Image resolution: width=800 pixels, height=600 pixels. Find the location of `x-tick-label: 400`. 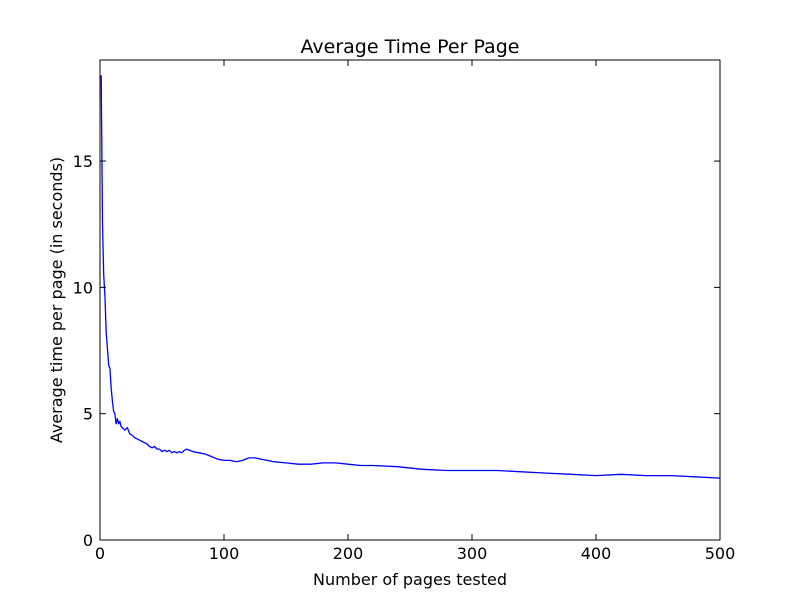

x-tick-label: 400 is located at coordinates (596, 553).